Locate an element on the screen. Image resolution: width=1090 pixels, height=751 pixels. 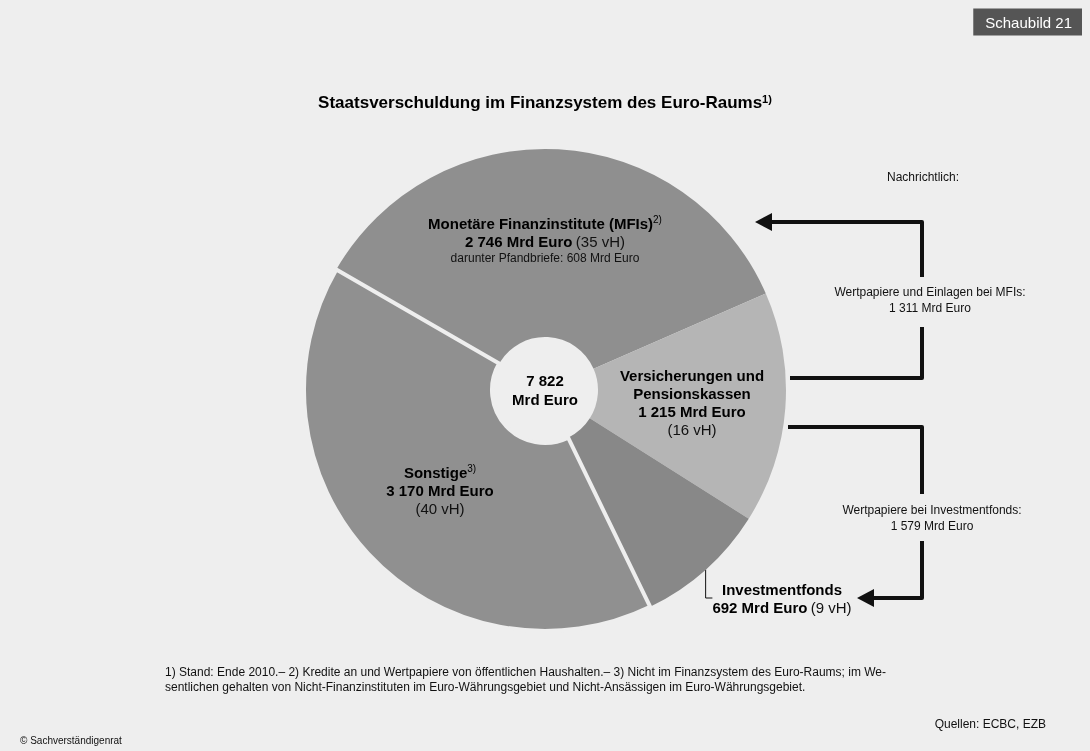
slice-label: Versicherungen und Pensionskassen is located at coordinates (692, 384).